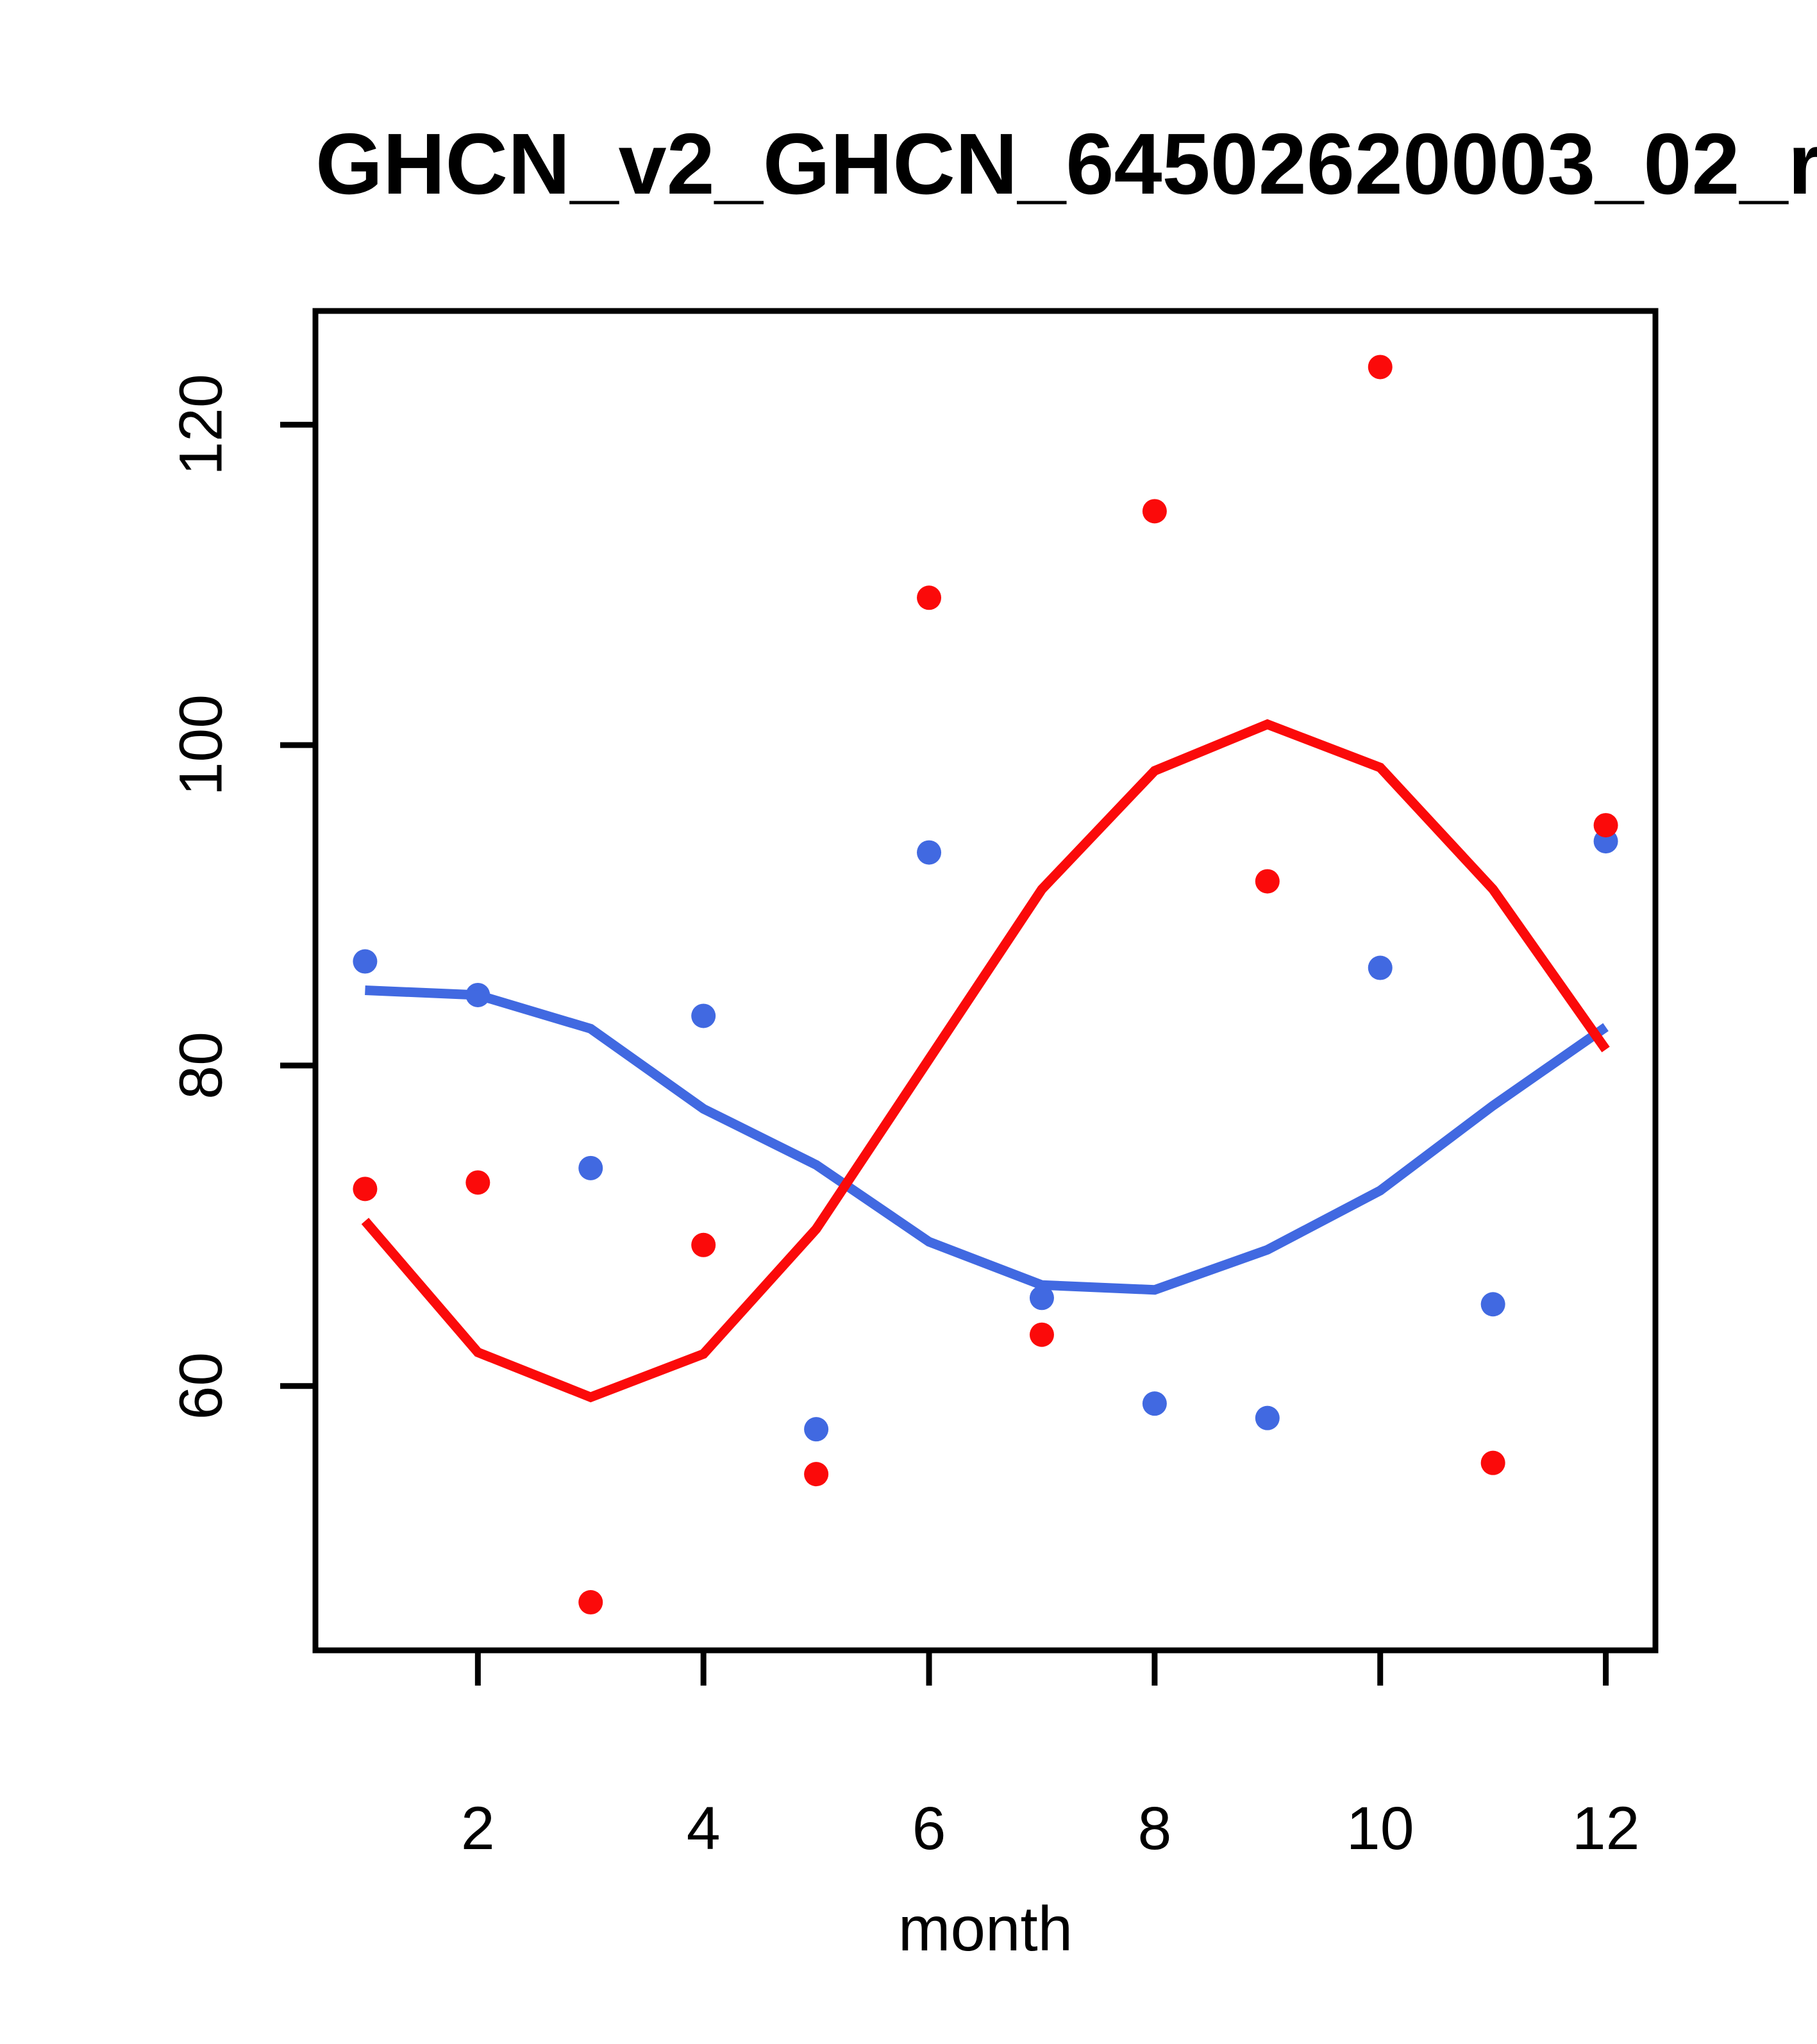 This screenshot has height=2044, width=1817. What do you see at coordinates (1154, 1829) in the screenshot?
I see `x-tick-label: 8` at bounding box center [1154, 1829].